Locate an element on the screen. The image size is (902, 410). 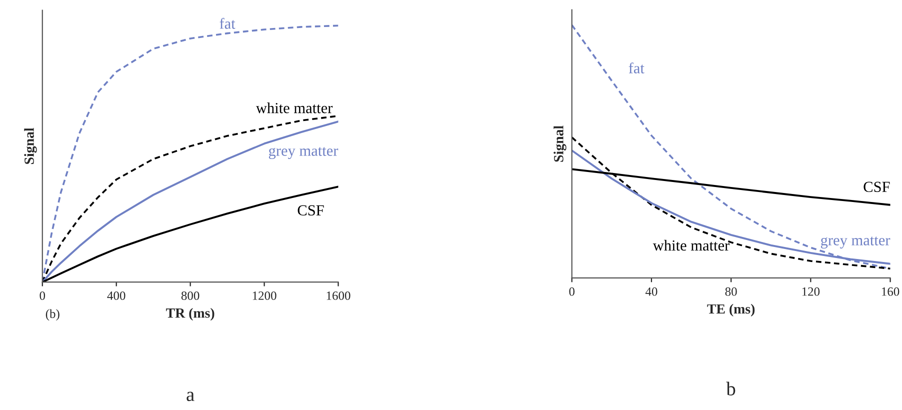
x-tick-label: 40 is located at coordinates (651, 291).